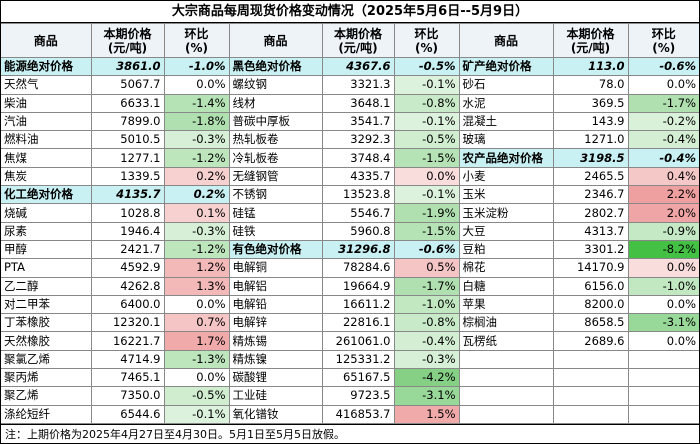 The image size is (700, 444). What do you see at coordinates (46, 66) in the screenshot?
I see `item-name: 能源绝对价格` at bounding box center [46, 66].